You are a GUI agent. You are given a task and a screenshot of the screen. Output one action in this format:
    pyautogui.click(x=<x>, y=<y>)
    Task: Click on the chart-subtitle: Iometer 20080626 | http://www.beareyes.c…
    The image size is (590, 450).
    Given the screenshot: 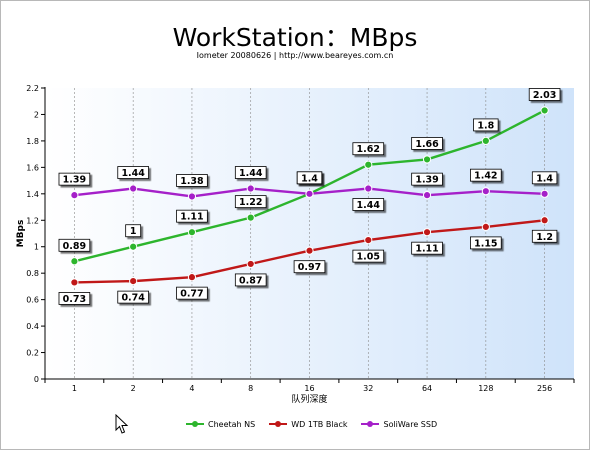 What is the action you would take?
    pyautogui.click(x=295, y=55)
    